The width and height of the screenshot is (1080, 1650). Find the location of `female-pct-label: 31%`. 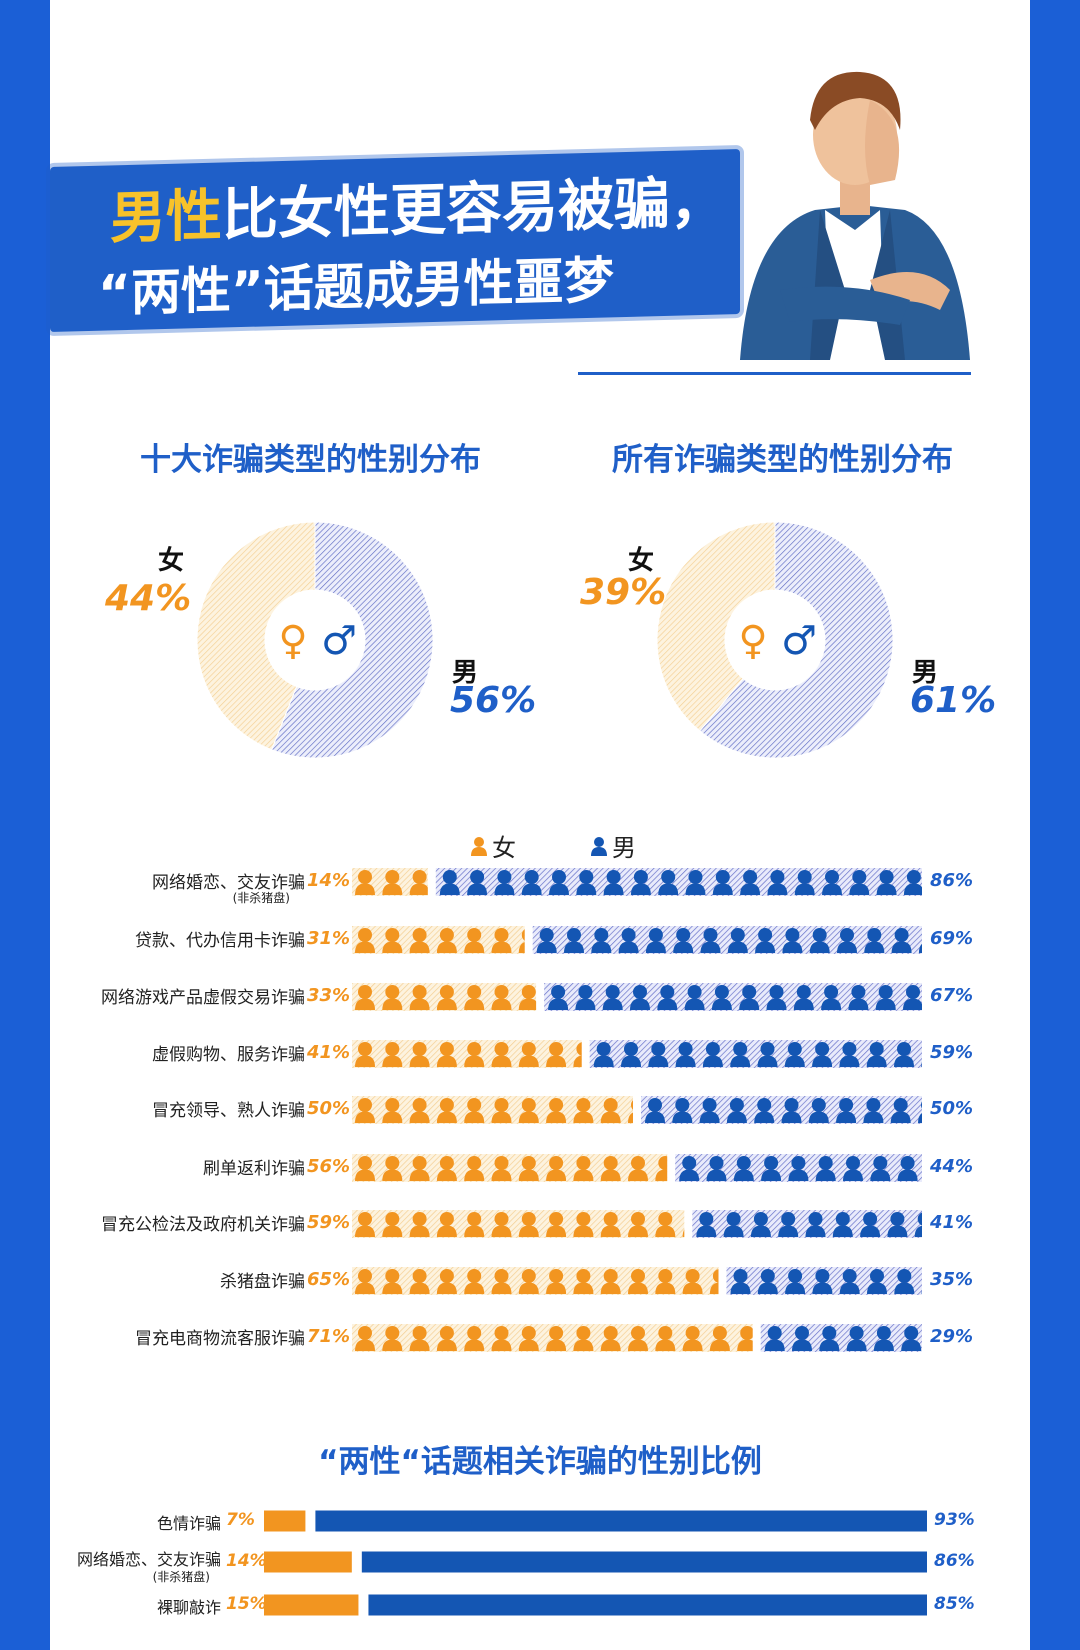

female-pct-label: 31% is located at coordinates (329, 938).